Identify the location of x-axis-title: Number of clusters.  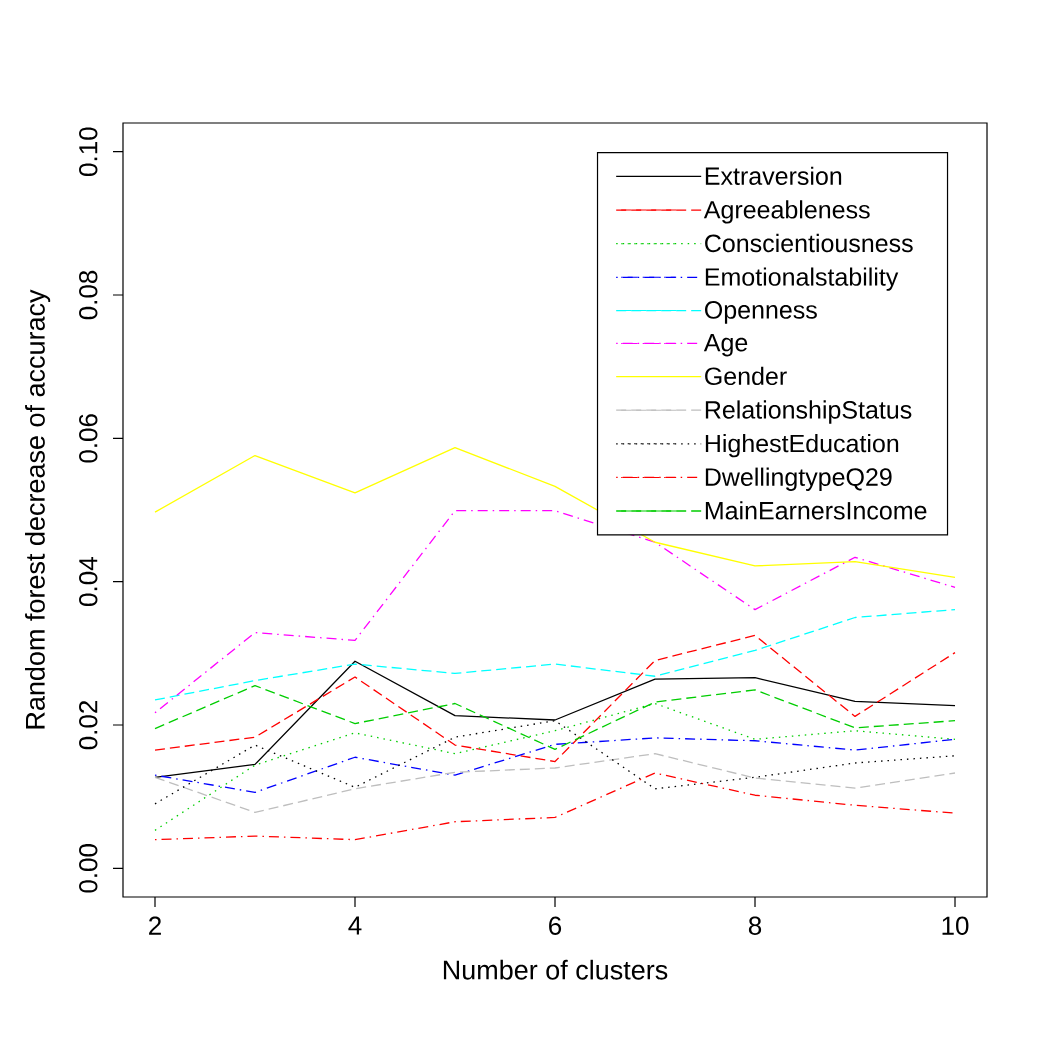
(555, 969).